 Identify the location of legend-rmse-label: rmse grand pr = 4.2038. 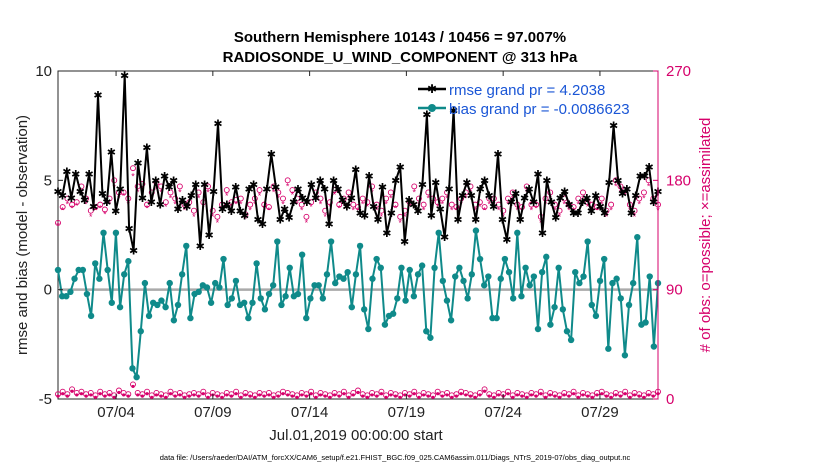
(527, 90).